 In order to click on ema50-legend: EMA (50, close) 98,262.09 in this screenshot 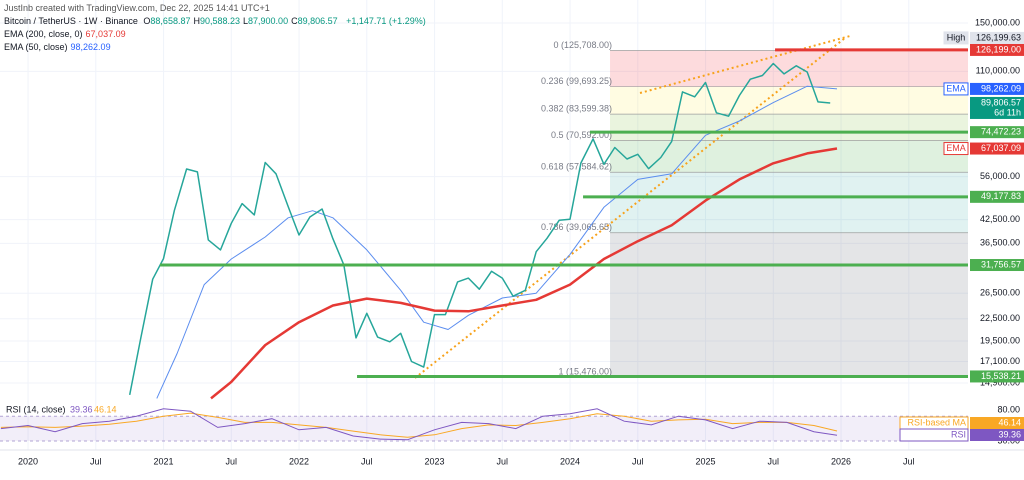, I will do `click(216, 47)`.